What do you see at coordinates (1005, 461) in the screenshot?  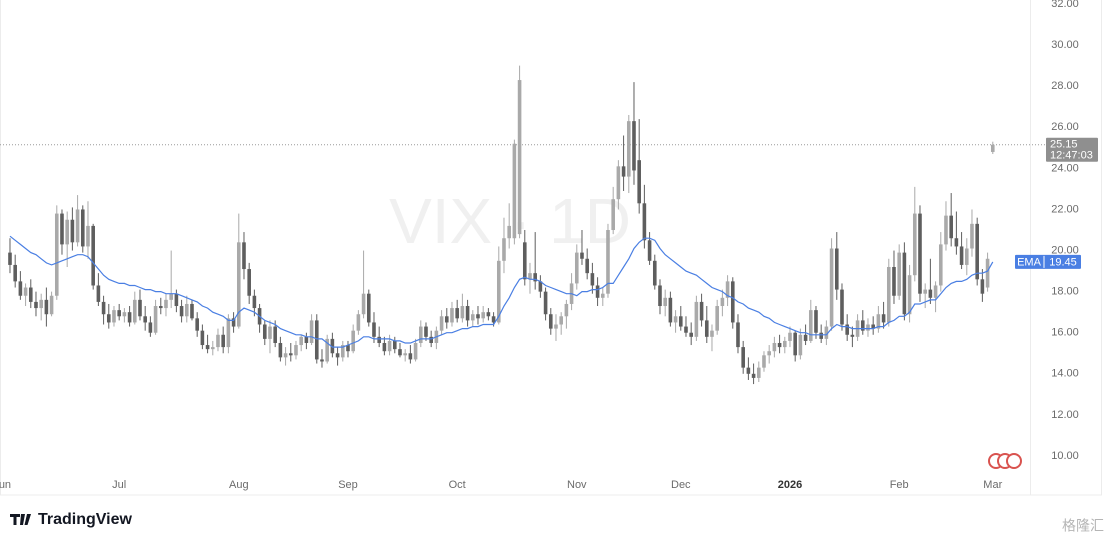 I see `flags` at bounding box center [1005, 461].